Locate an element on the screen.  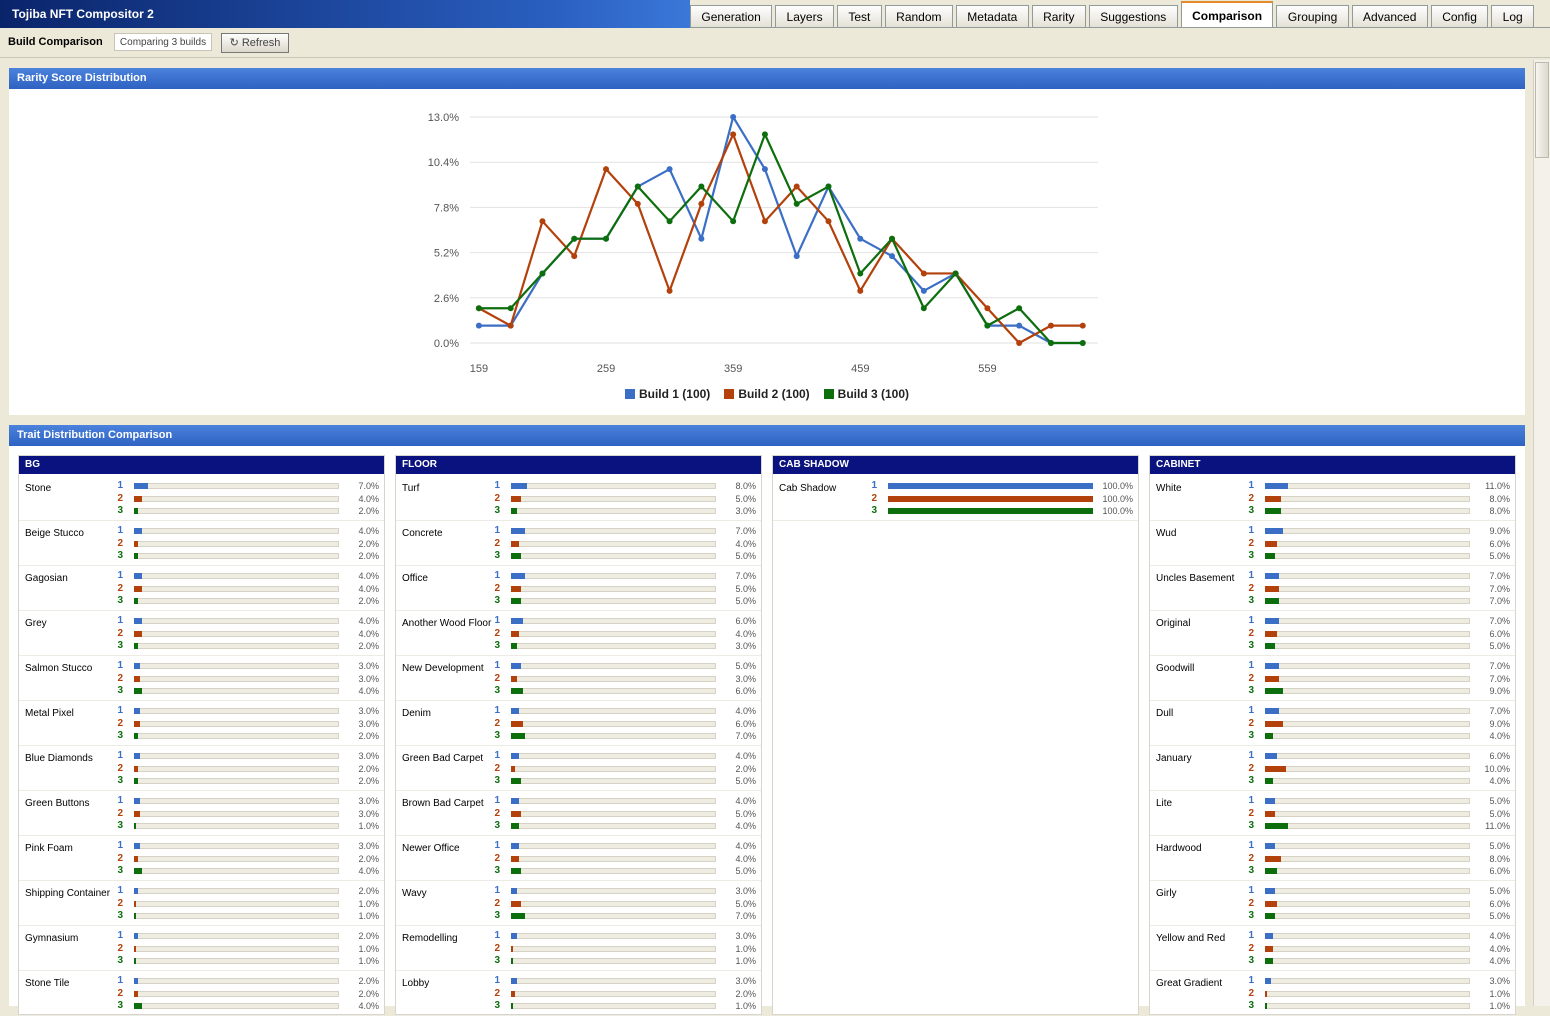
trait-name: Stone Tile is located at coordinates (47, 983).